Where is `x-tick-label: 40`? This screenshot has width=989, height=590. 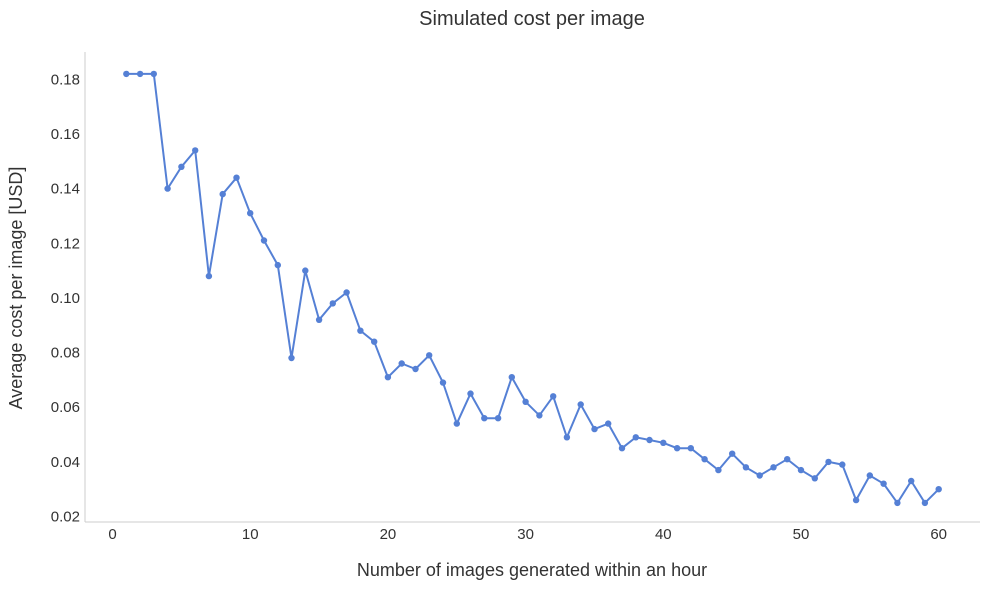 x-tick-label: 40 is located at coordinates (663, 534).